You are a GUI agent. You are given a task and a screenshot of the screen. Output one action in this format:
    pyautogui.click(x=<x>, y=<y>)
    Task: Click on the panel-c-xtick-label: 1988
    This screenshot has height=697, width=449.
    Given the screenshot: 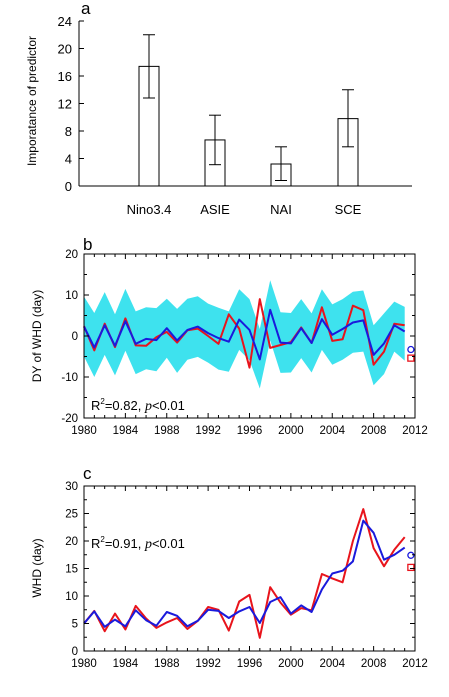 What is the action you would take?
    pyautogui.click(x=167, y=664)
    